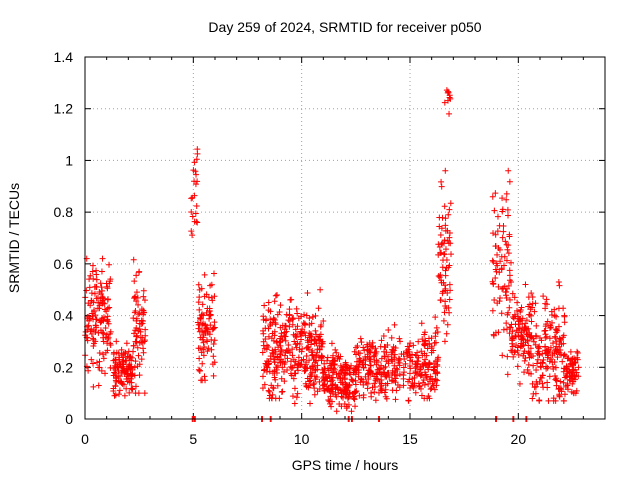  Describe the element at coordinates (193, 439) in the screenshot. I see `x-tick-label: 5` at that location.